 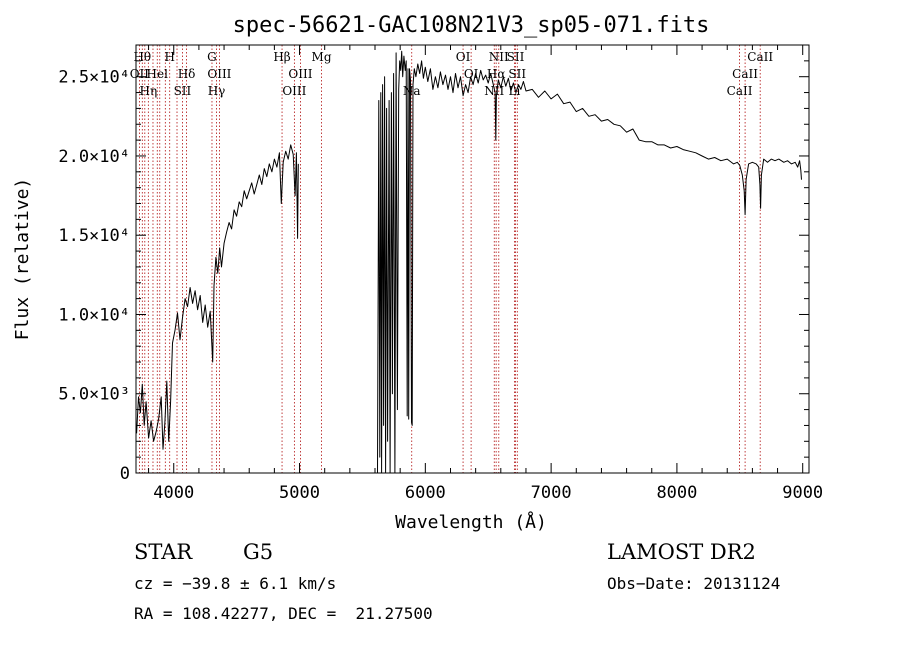 I want to click on y-tick-label: 0, so click(x=125, y=474).